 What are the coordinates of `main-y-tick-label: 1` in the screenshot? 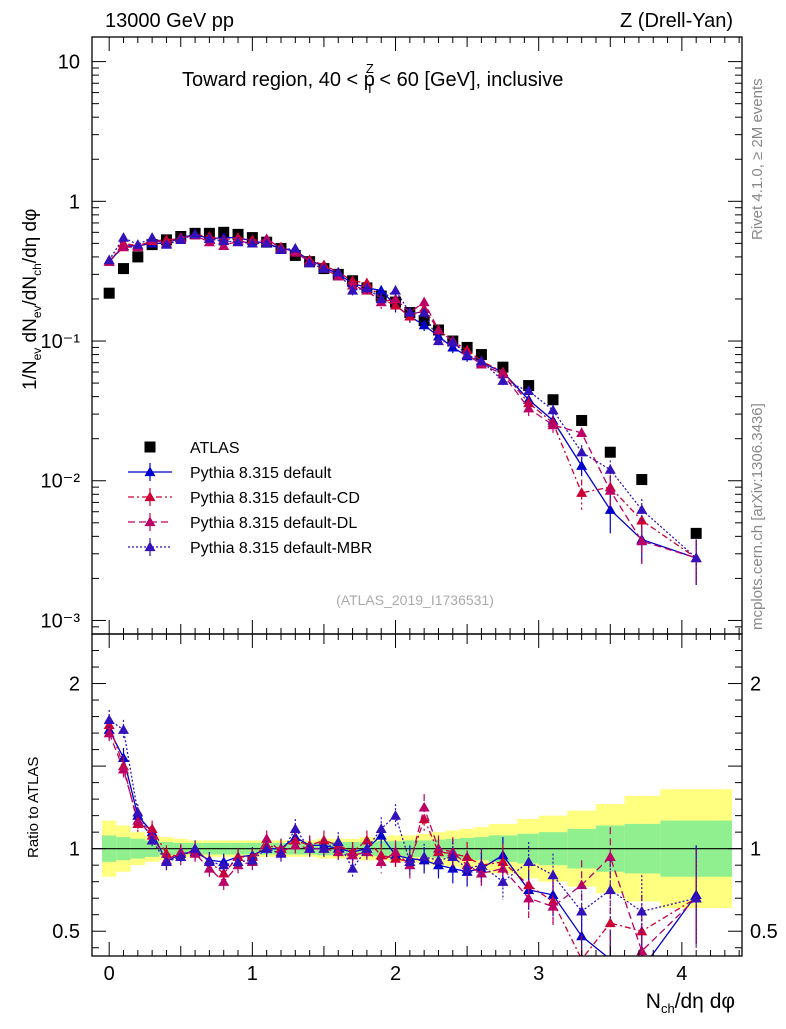 It's located at (74, 202).